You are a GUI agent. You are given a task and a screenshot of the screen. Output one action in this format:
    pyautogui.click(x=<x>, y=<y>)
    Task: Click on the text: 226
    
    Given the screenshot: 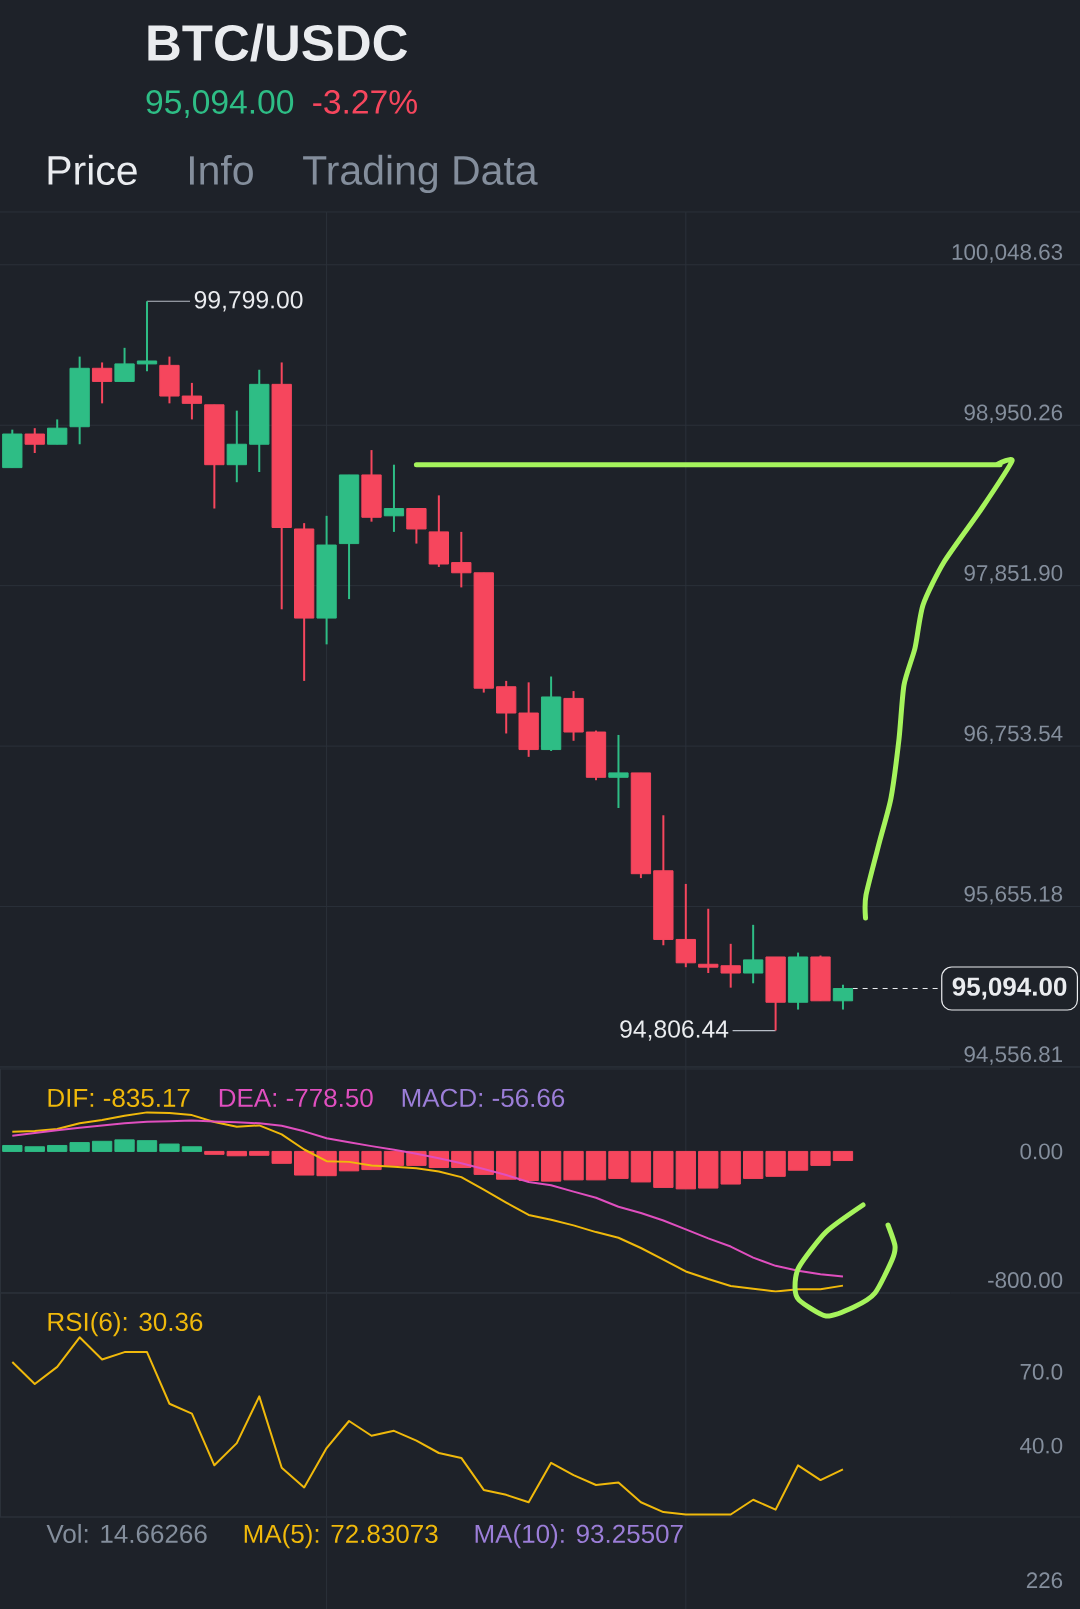 What is the action you would take?
    pyautogui.click(x=1044, y=1580)
    